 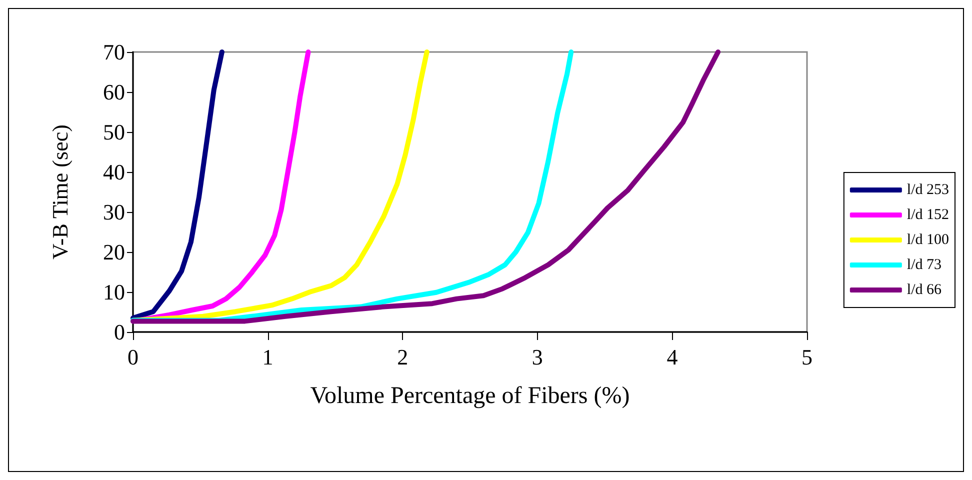 I want to click on y-tick-label: 30, so click(x=114, y=212).